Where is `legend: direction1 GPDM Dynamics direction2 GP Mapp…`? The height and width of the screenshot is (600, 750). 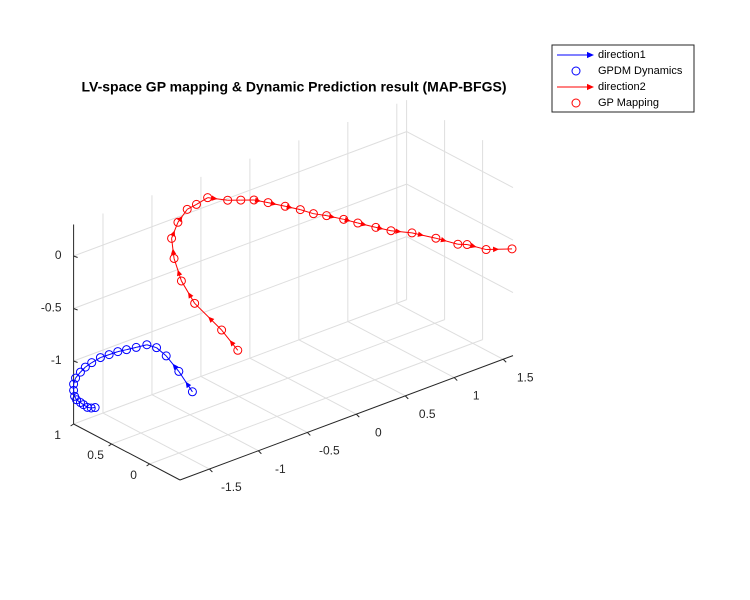 legend: direction1 GPDM Dynamics direction2 GP Mapp… is located at coordinates (623, 78).